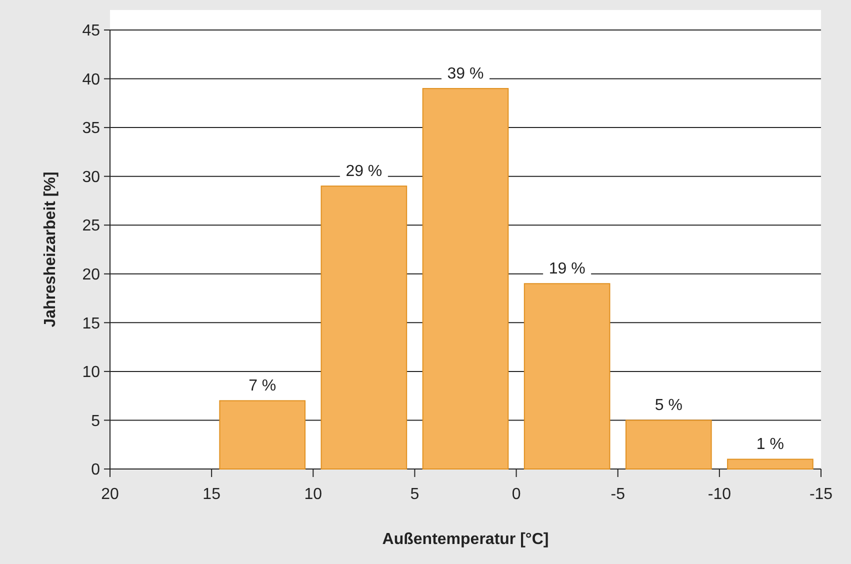  I want to click on y-tick-label: 20, so click(91, 275).